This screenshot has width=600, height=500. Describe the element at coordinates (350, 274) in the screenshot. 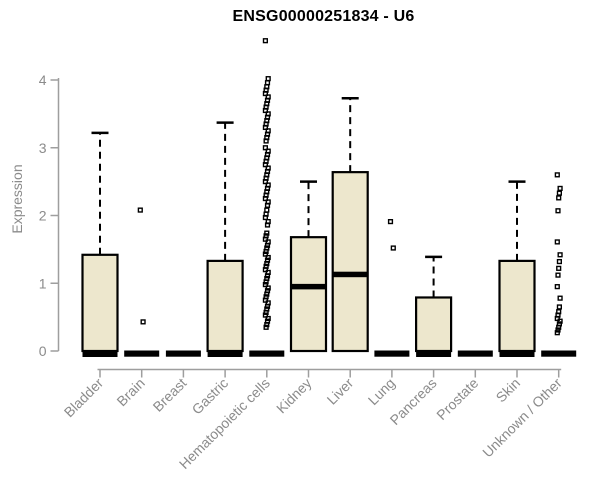

I see `median-liver` at that location.